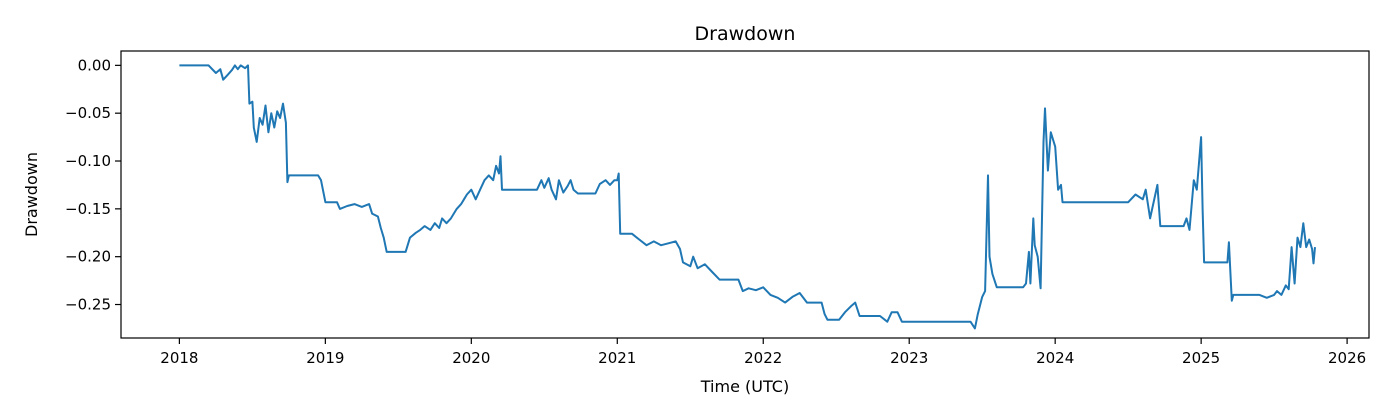  What do you see at coordinates (1201, 358) in the screenshot?
I see `x-tick-label: 2025` at bounding box center [1201, 358].